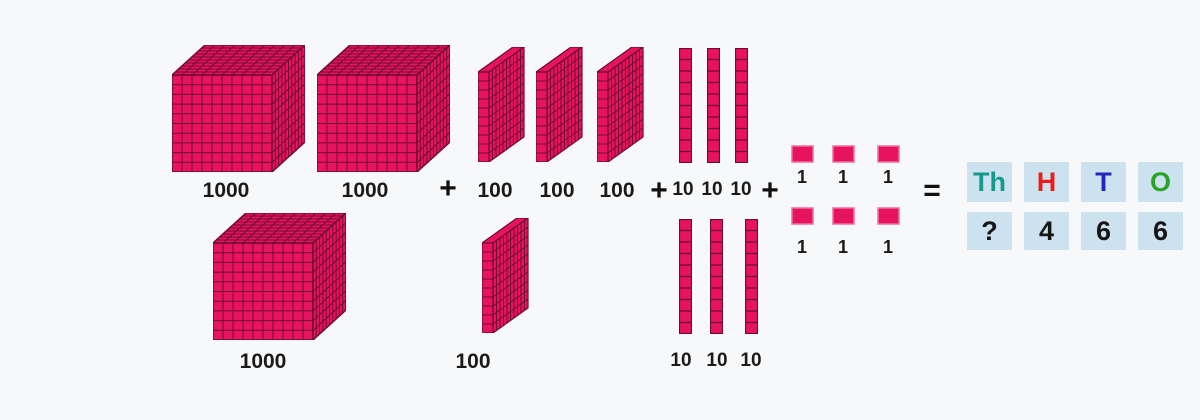 The image size is (1200, 420). Describe the element at coordinates (932, 190) in the screenshot. I see `equals-operator: =` at that location.